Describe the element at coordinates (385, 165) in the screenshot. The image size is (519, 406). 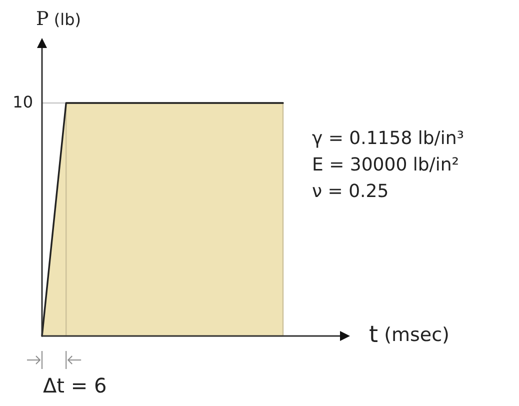
I see `text: E = 30000 lb/in²` at that location.